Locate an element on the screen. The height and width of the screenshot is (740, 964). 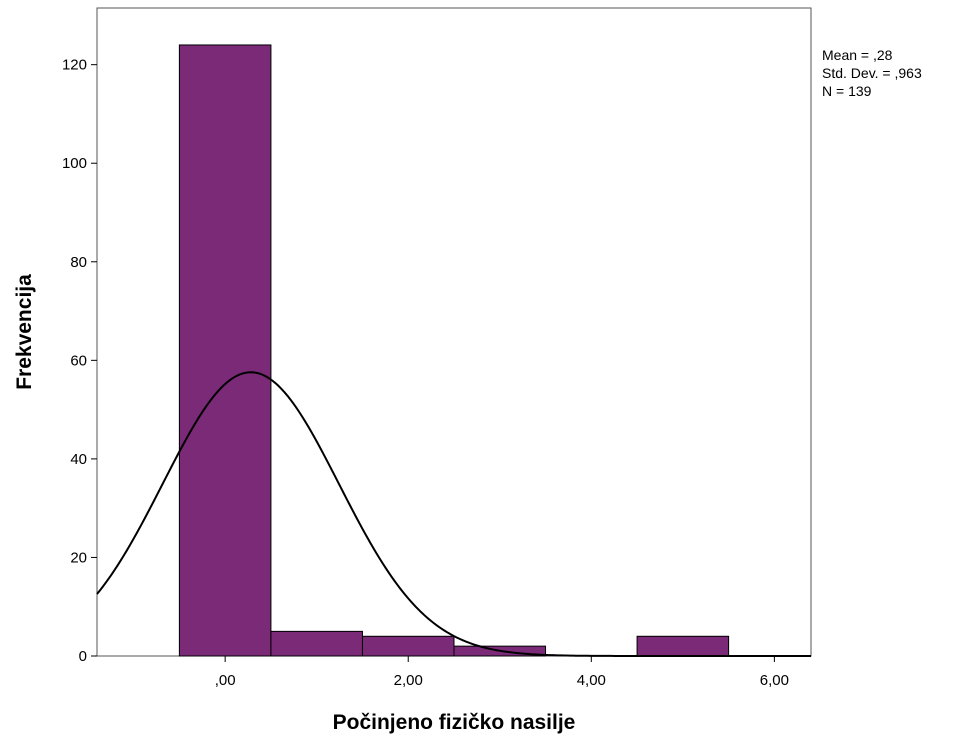
y-axis-title: Frekvencija is located at coordinates (24, 332).